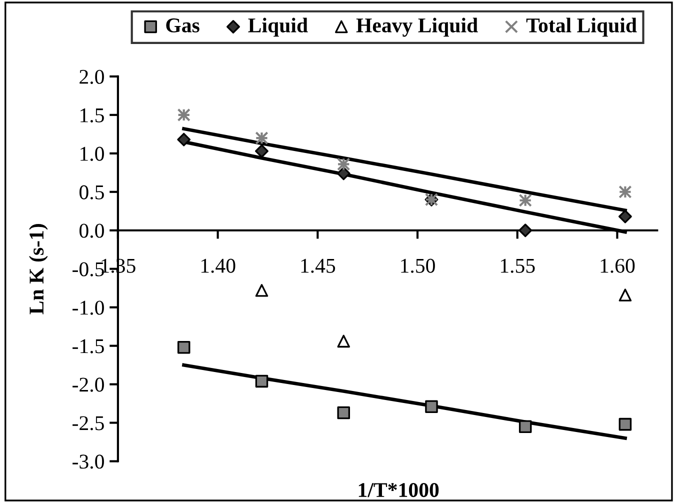  I want to click on y-tick-label: -2.5, so click(88, 423).